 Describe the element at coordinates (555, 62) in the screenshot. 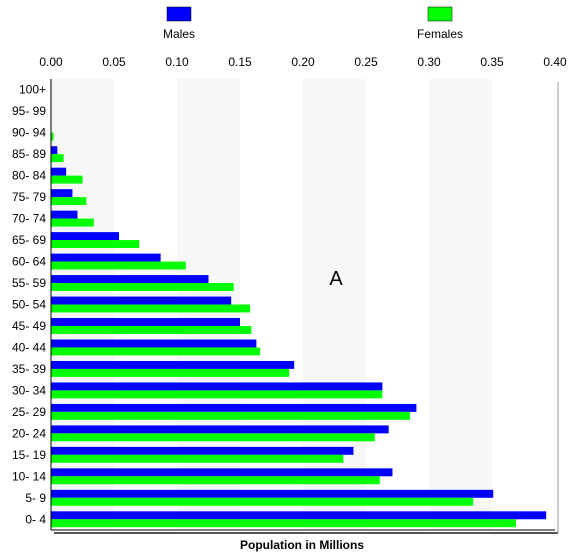

I see `x-tick-label: 0.40` at that location.